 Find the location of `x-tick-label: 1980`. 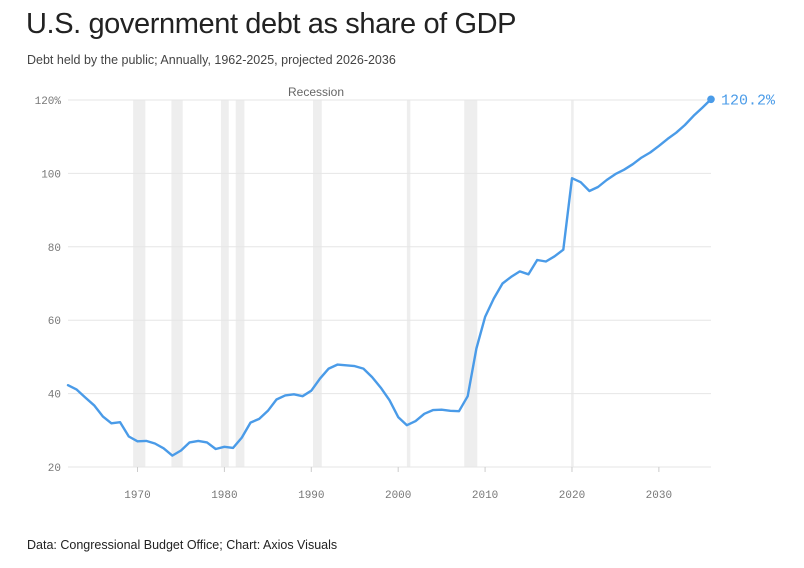

x-tick-label: 1980 is located at coordinates (224, 496).